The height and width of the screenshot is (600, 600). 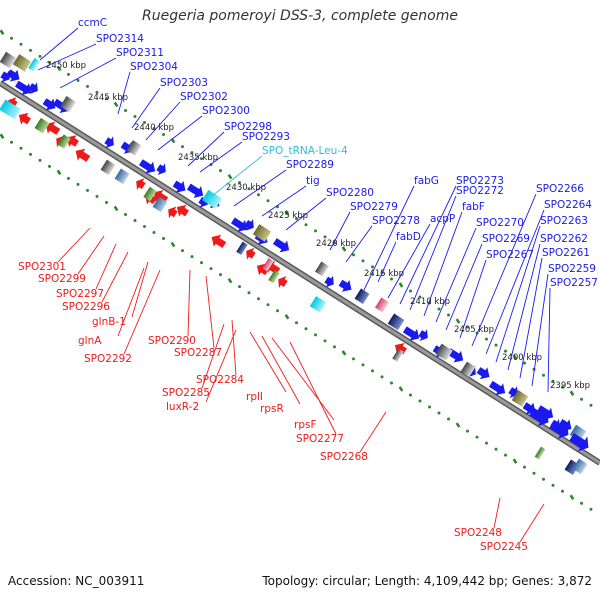 What do you see at coordinates (305, 425) in the screenshot?
I see `bottom-gene-label: rpsF` at bounding box center [305, 425].